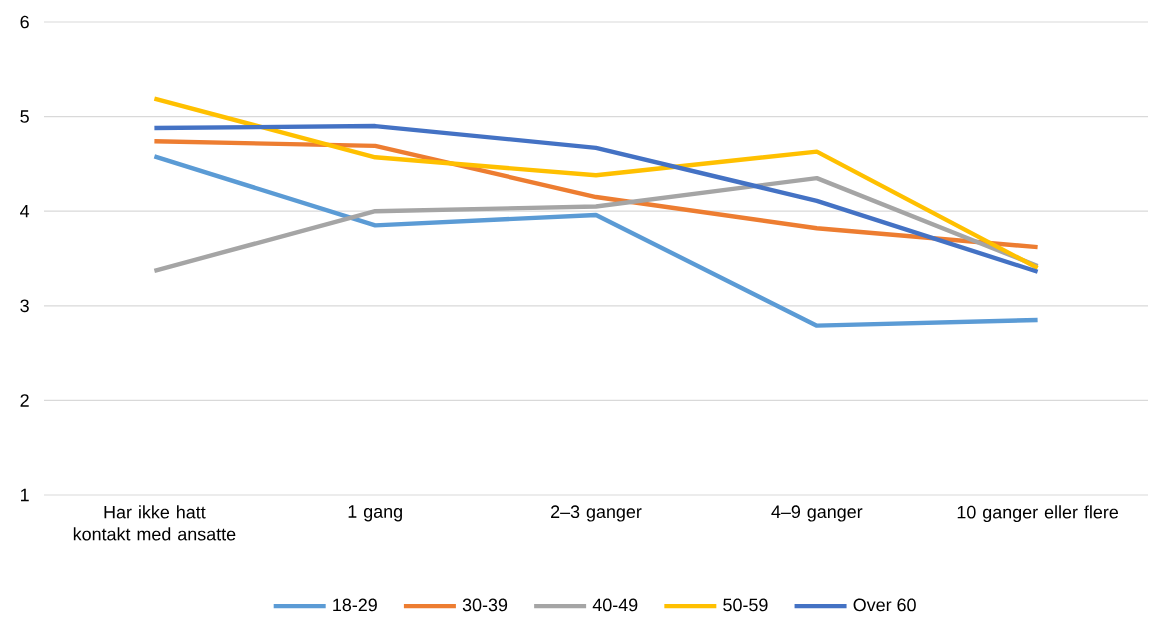 Image resolution: width=1154 pixels, height=619 pixels. What do you see at coordinates (24, 306) in the screenshot?
I see `y-tick-label: 3` at bounding box center [24, 306].